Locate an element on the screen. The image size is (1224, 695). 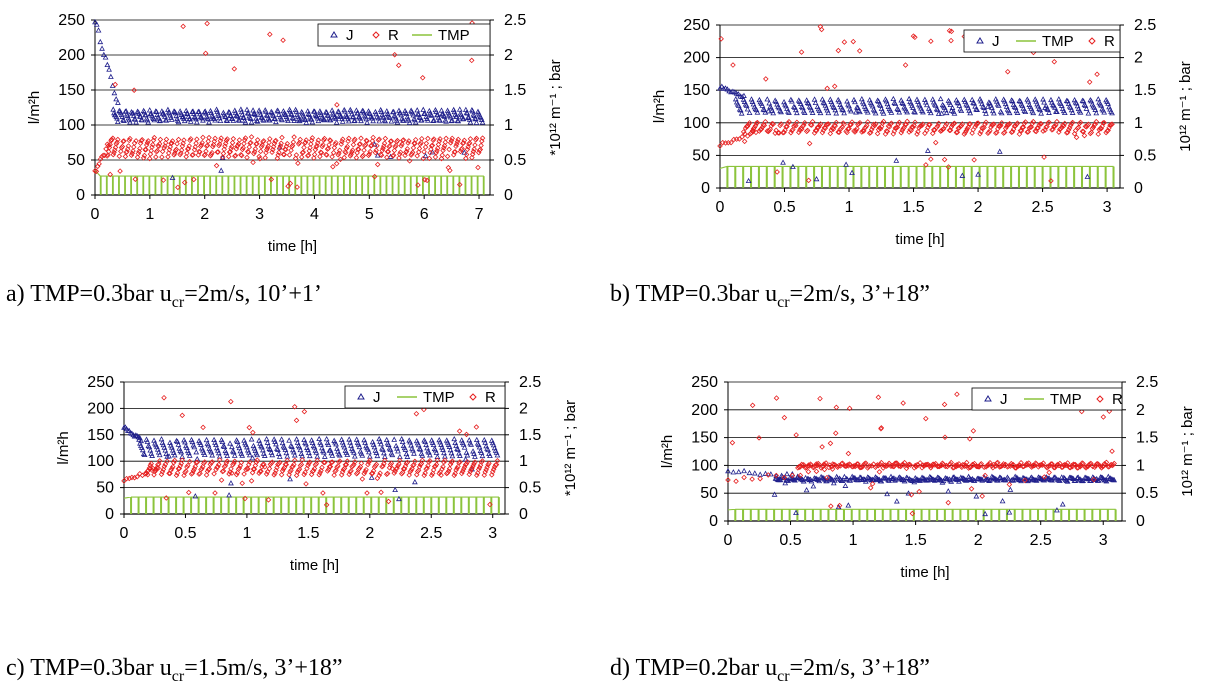
legend-label-tmp: TMP is located at coordinates (1058, 41).